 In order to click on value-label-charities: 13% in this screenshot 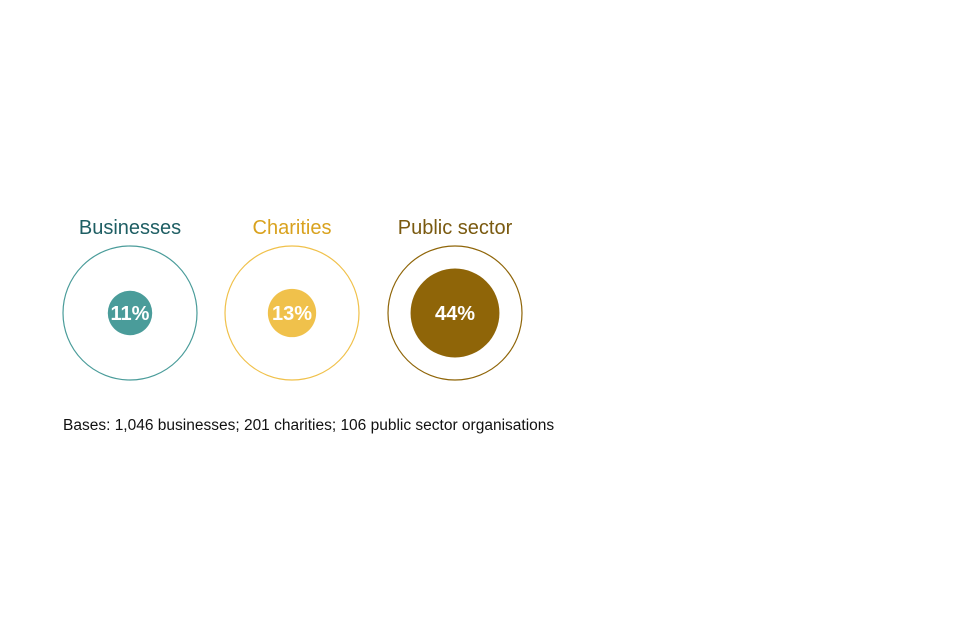, I will do `click(292, 314)`.